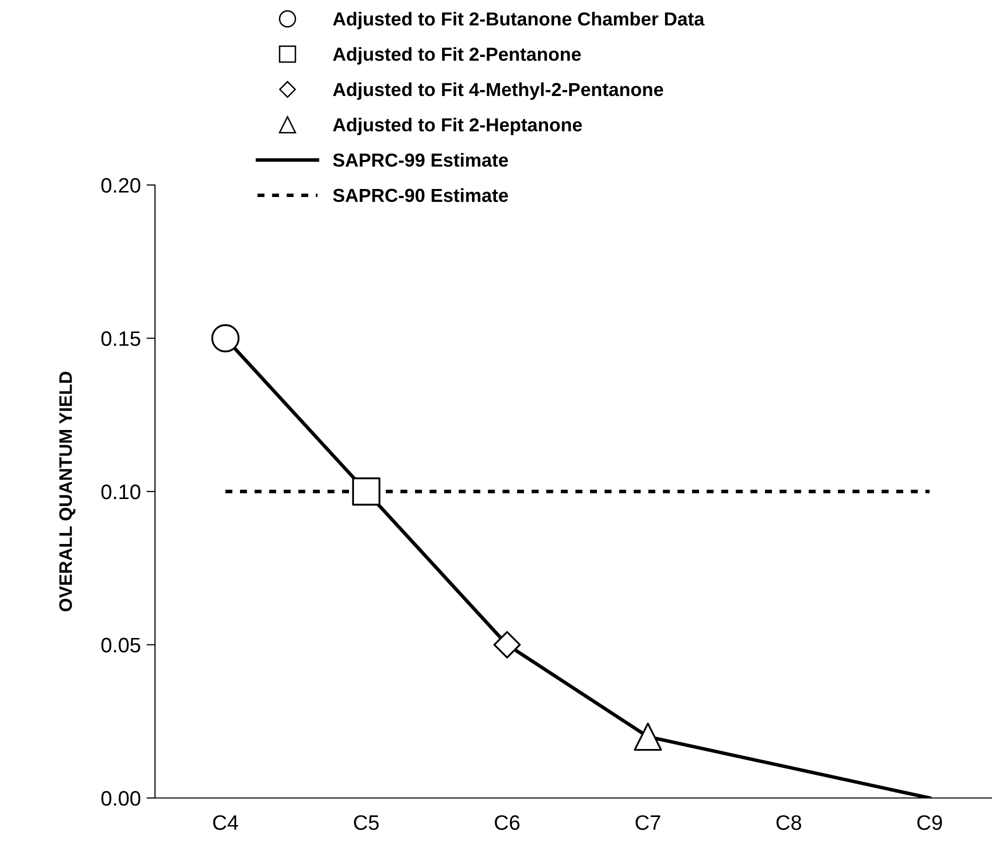 The height and width of the screenshot is (865, 992). Describe the element at coordinates (120, 645) in the screenshot. I see `y-tick-label: 0.05` at that location.